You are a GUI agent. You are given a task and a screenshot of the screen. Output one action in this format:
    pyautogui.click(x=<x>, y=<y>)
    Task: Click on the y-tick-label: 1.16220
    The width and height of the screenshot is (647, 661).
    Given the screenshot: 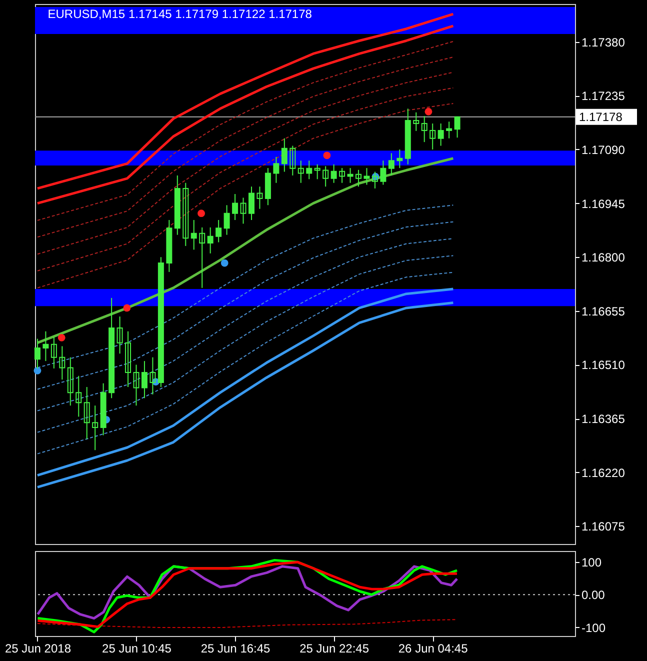 What is the action you would take?
    pyautogui.click(x=604, y=473)
    